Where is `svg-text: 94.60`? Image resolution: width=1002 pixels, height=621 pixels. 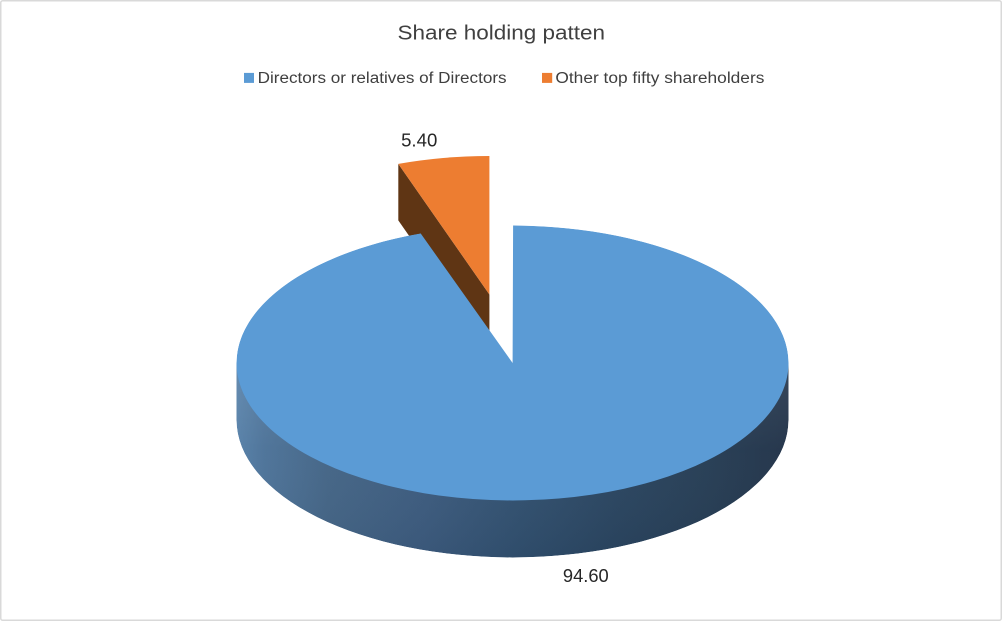 svg-text: 94.60 is located at coordinates (586, 575).